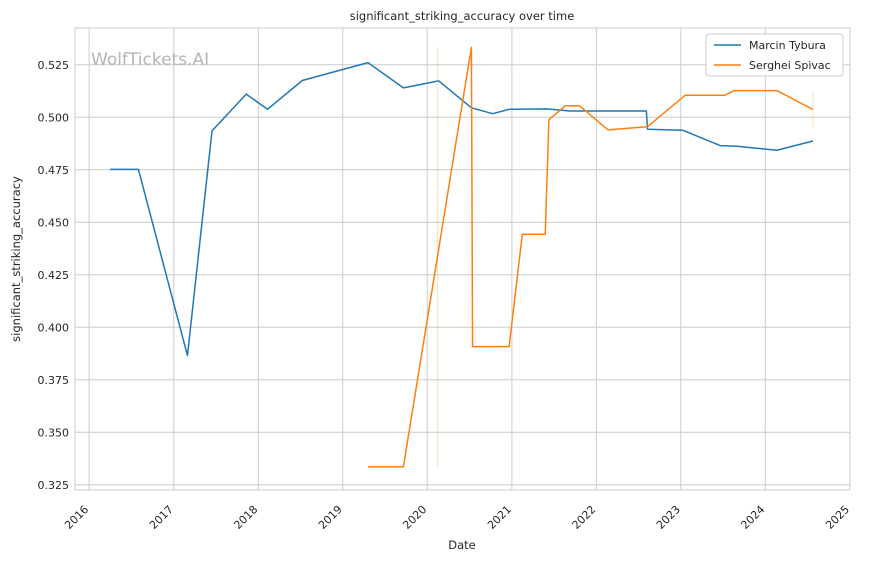 Image resolution: width=874 pixels, height=561 pixels. I want to click on x-axis-label: Date, so click(462, 545).